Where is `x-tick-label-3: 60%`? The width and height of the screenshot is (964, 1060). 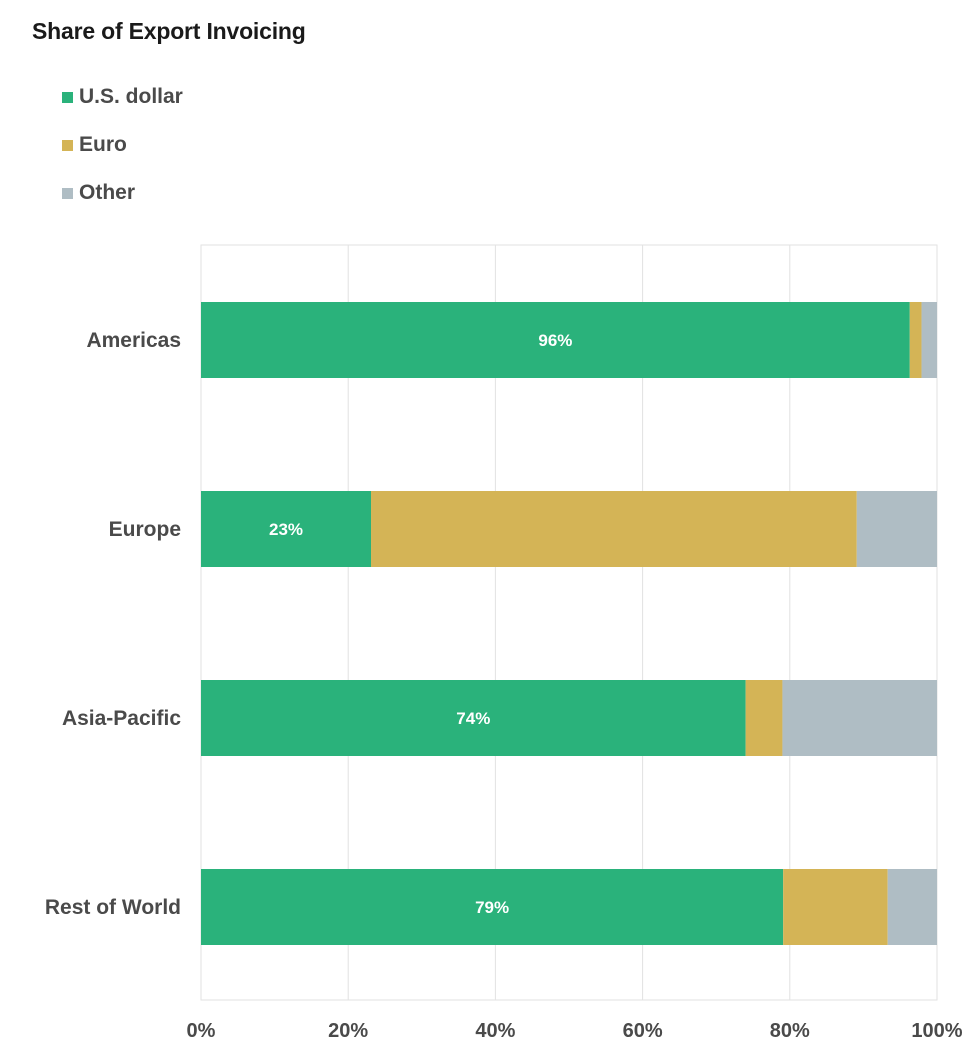
x-tick-label-3: 60% is located at coordinates (643, 1031).